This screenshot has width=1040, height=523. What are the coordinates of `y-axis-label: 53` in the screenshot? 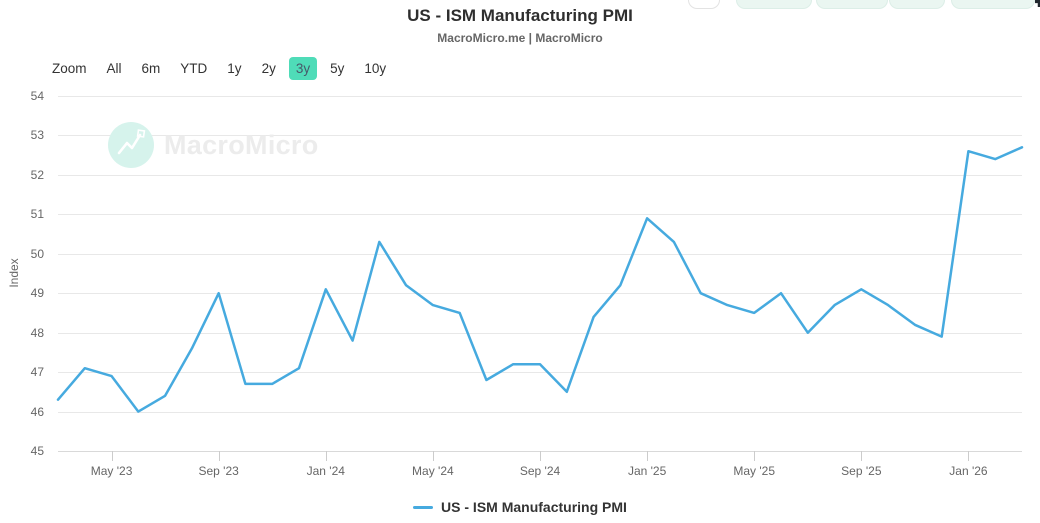 It's located at (37, 135).